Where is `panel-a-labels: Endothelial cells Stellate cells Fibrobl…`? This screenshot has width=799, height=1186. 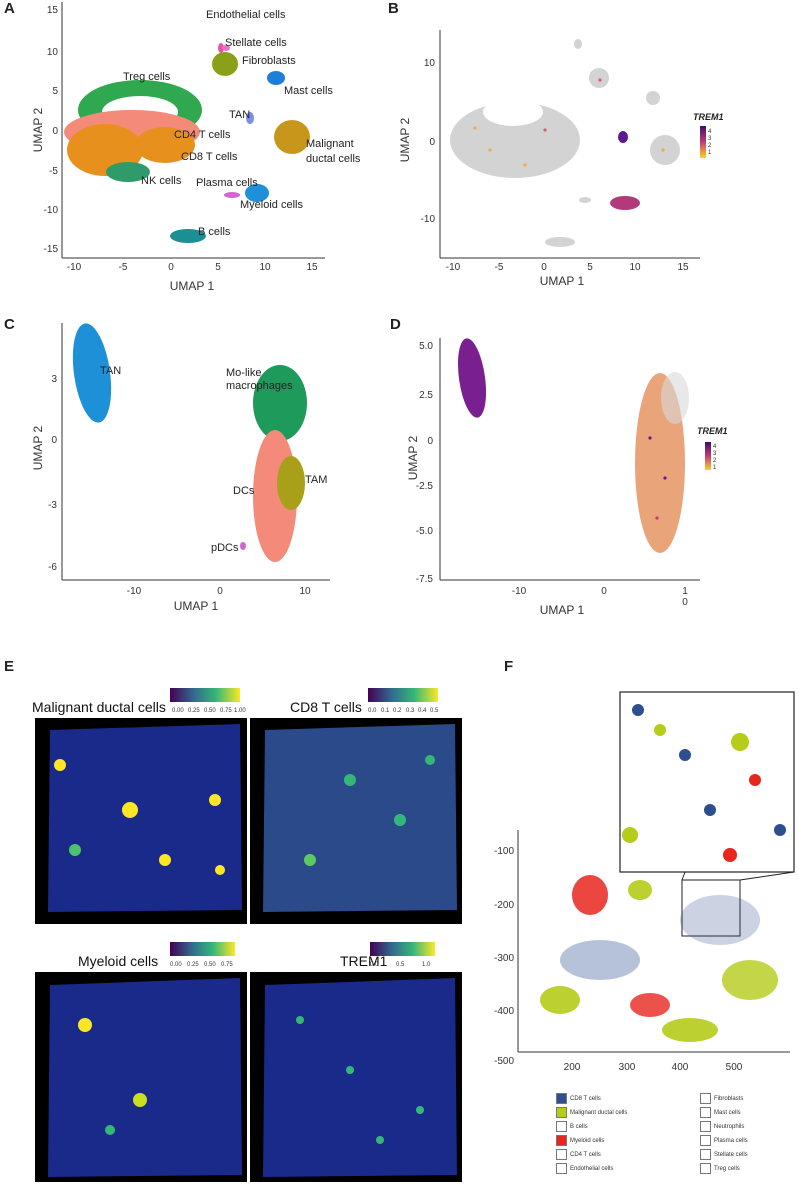 panel-a-labels: Endothelial cells Stellate cells Fibrobl… is located at coordinates (242, 123).